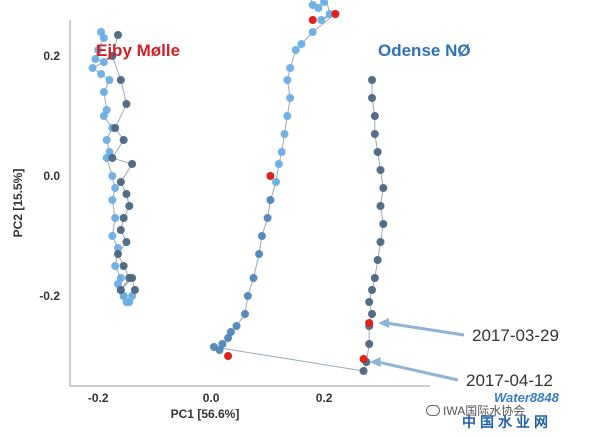 The image size is (592, 436). What do you see at coordinates (138, 50) in the screenshot?
I see `ejby-molle-label: Ejby Mølle` at bounding box center [138, 50].